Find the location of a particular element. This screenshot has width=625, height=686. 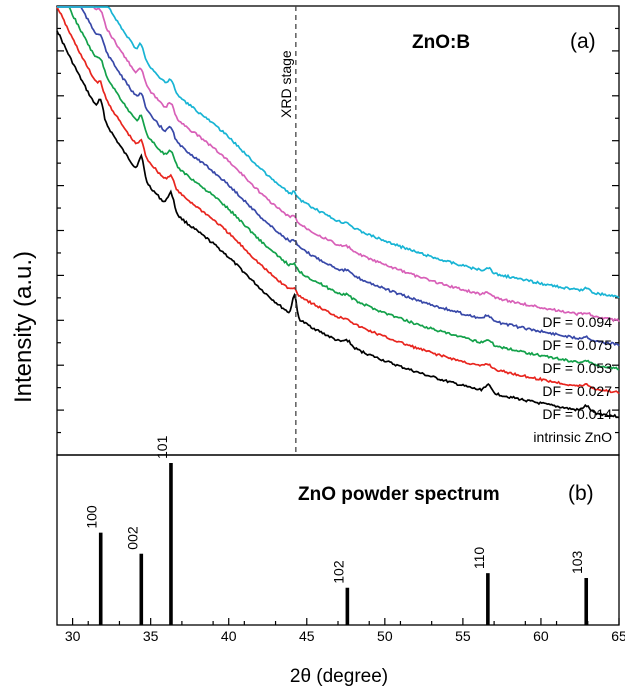

x-tick-label: 55 is located at coordinates (463, 636).